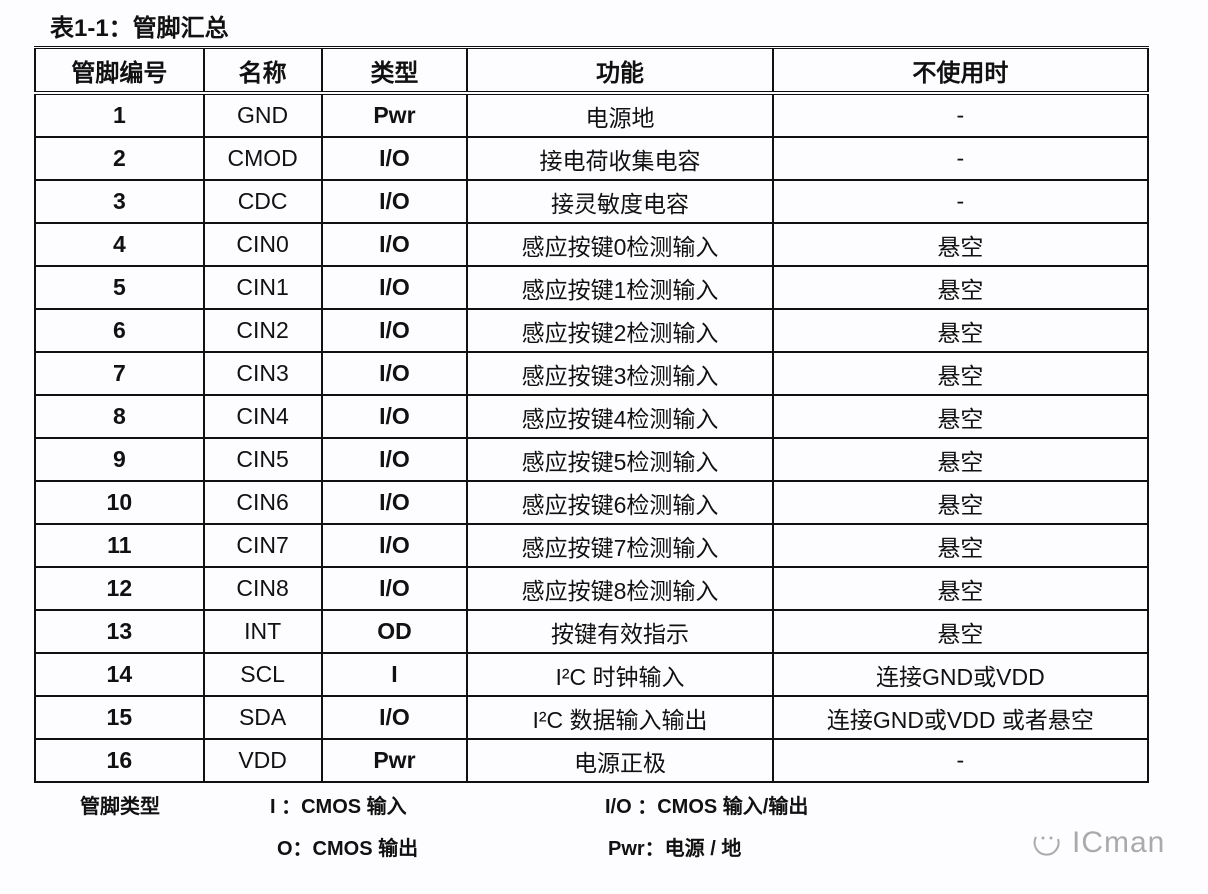 The image size is (1208, 894). What do you see at coordinates (262, 115) in the screenshot?
I see `table-cell: GND` at bounding box center [262, 115].